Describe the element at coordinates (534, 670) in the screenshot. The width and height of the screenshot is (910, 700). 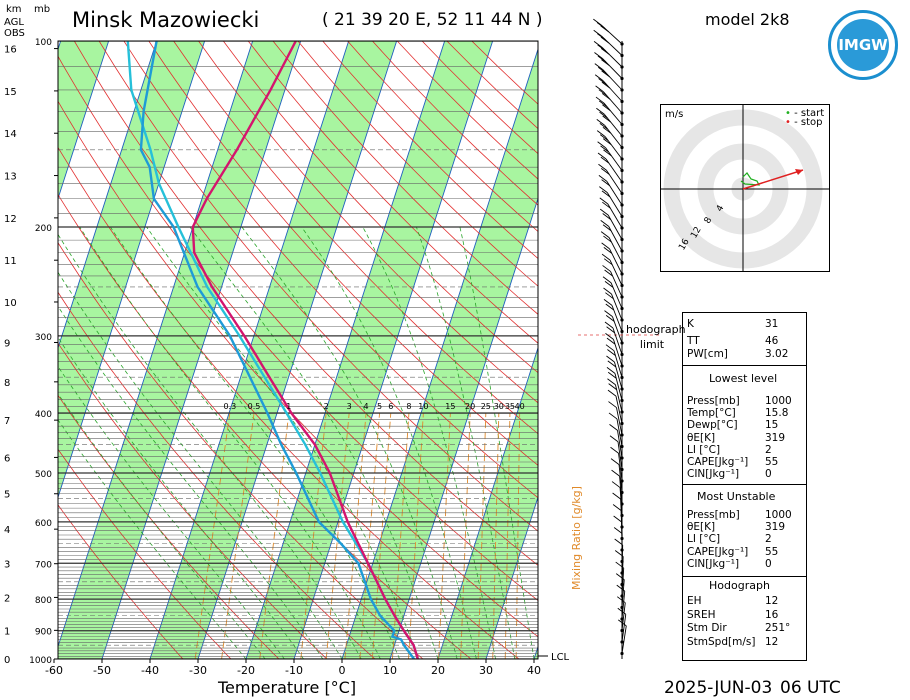
I see `x-tick-label: 40` at that location.